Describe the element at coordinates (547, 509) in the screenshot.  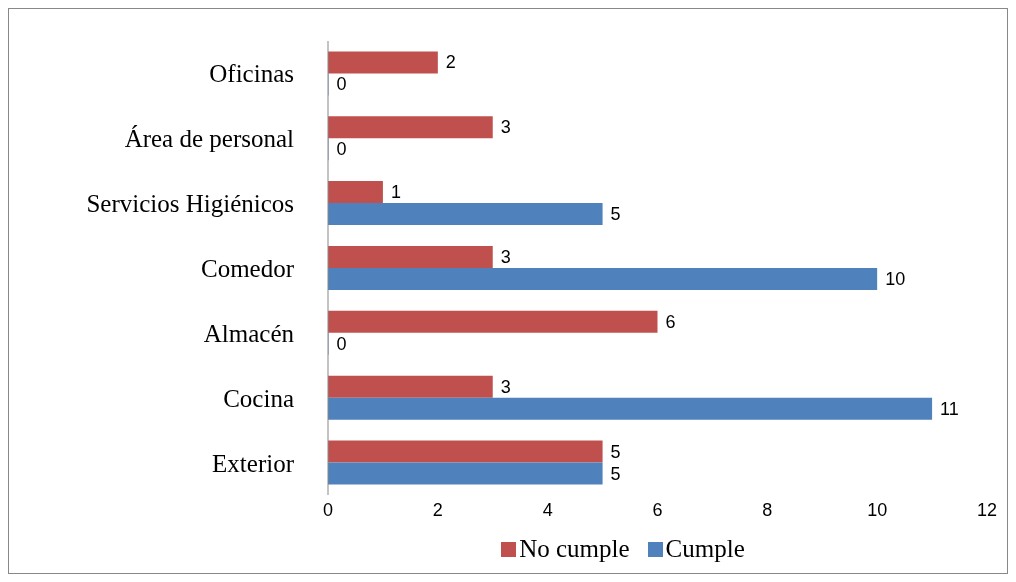
I see `x-tick-label: 4` at that location.